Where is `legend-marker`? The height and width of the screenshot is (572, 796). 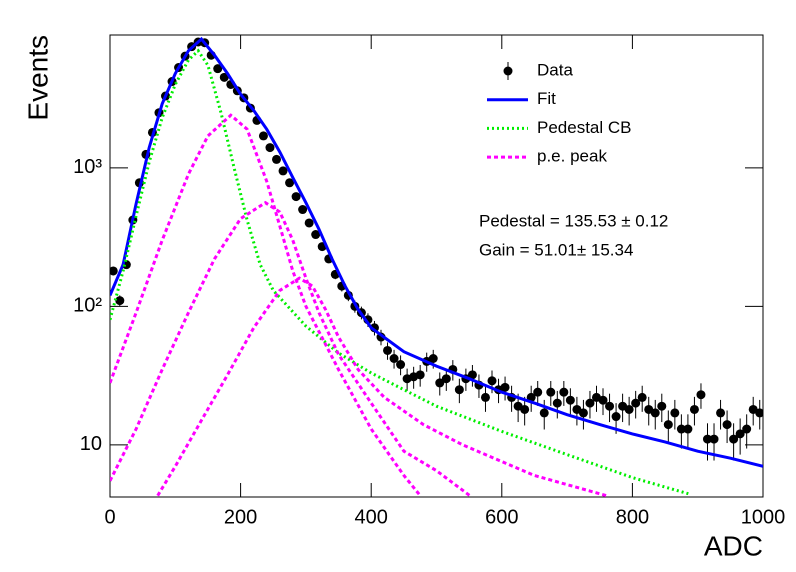
legend-marker is located at coordinates (508, 71).